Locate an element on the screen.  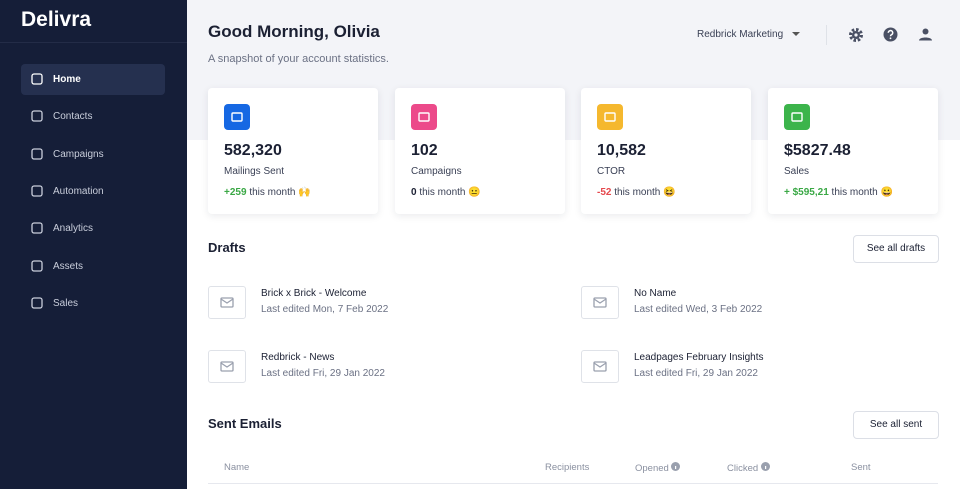
change-value: -52 is located at coordinates (604, 192).